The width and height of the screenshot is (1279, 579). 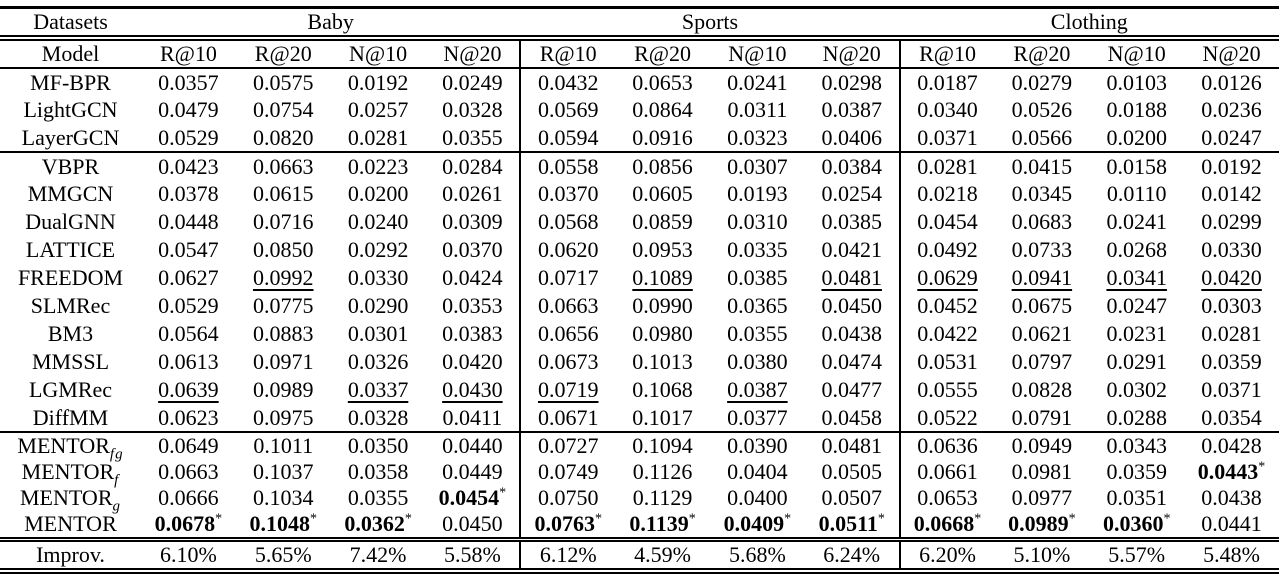 What do you see at coordinates (851, 471) in the screenshot?
I see `value-cell: 0.0505` at bounding box center [851, 471].